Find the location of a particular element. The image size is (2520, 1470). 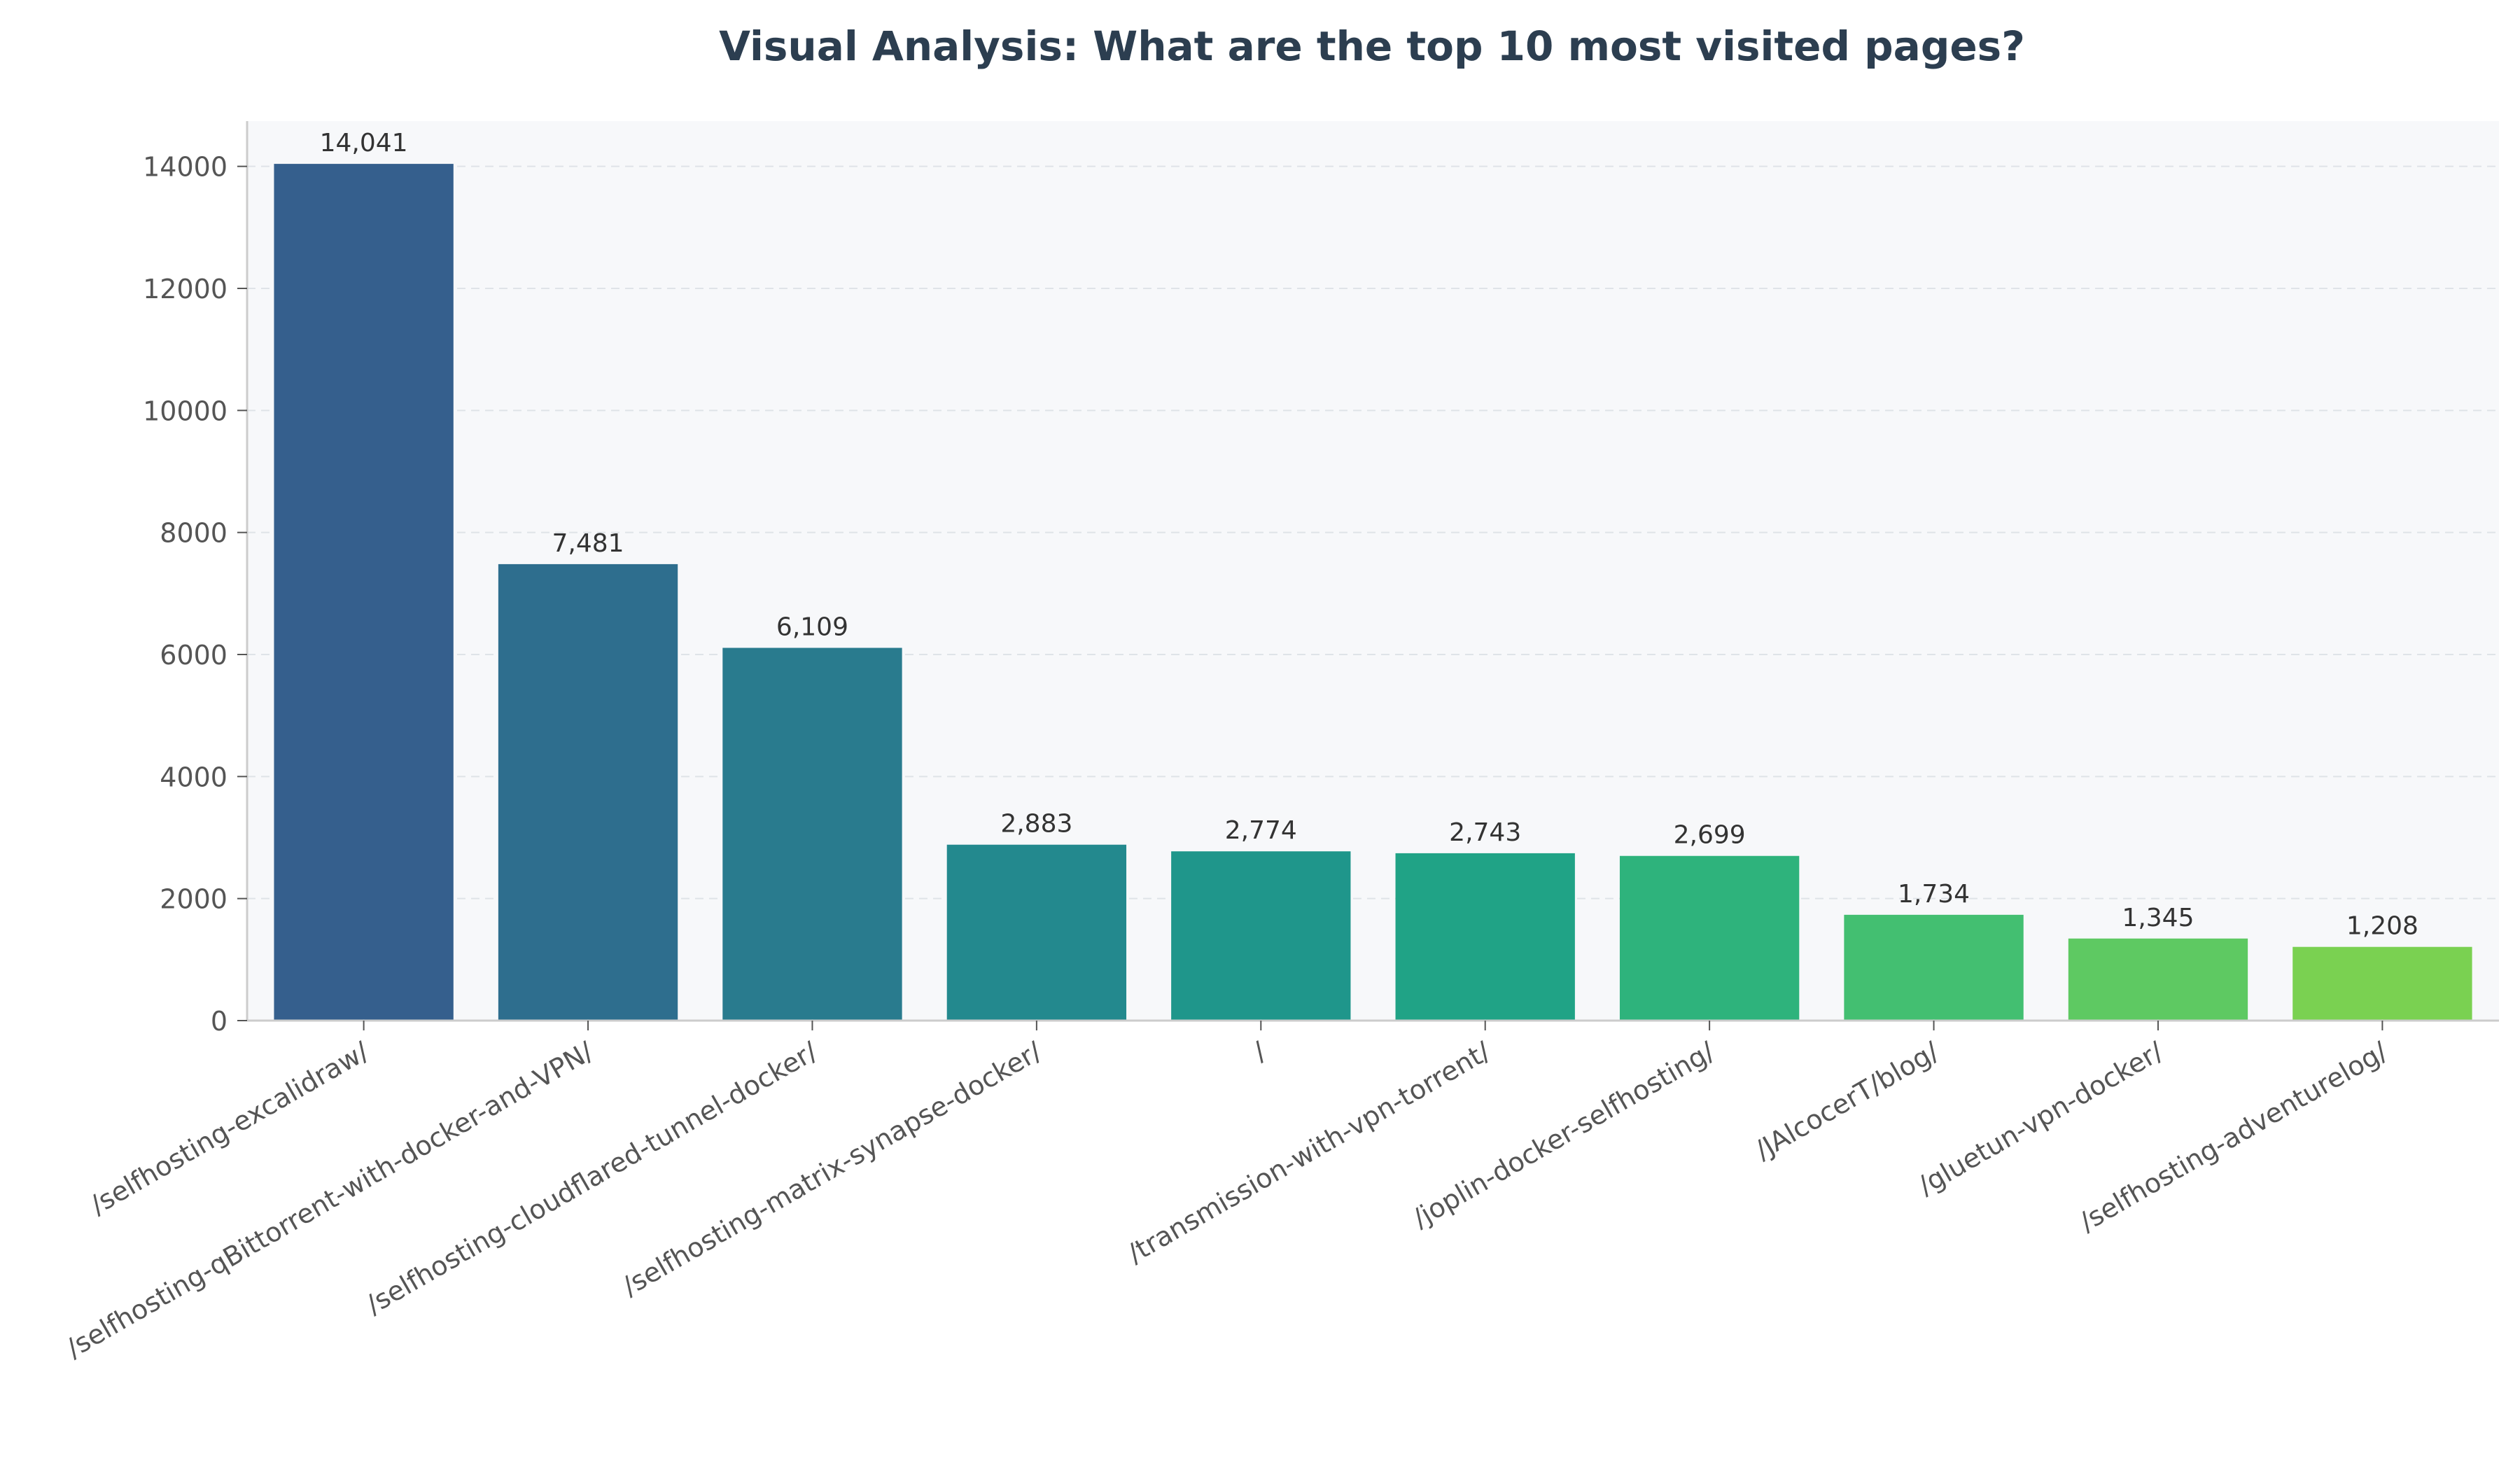

x-tick-label: /selfhosting-cloudflared-tunnel-docker/ is located at coordinates (591, 1178).